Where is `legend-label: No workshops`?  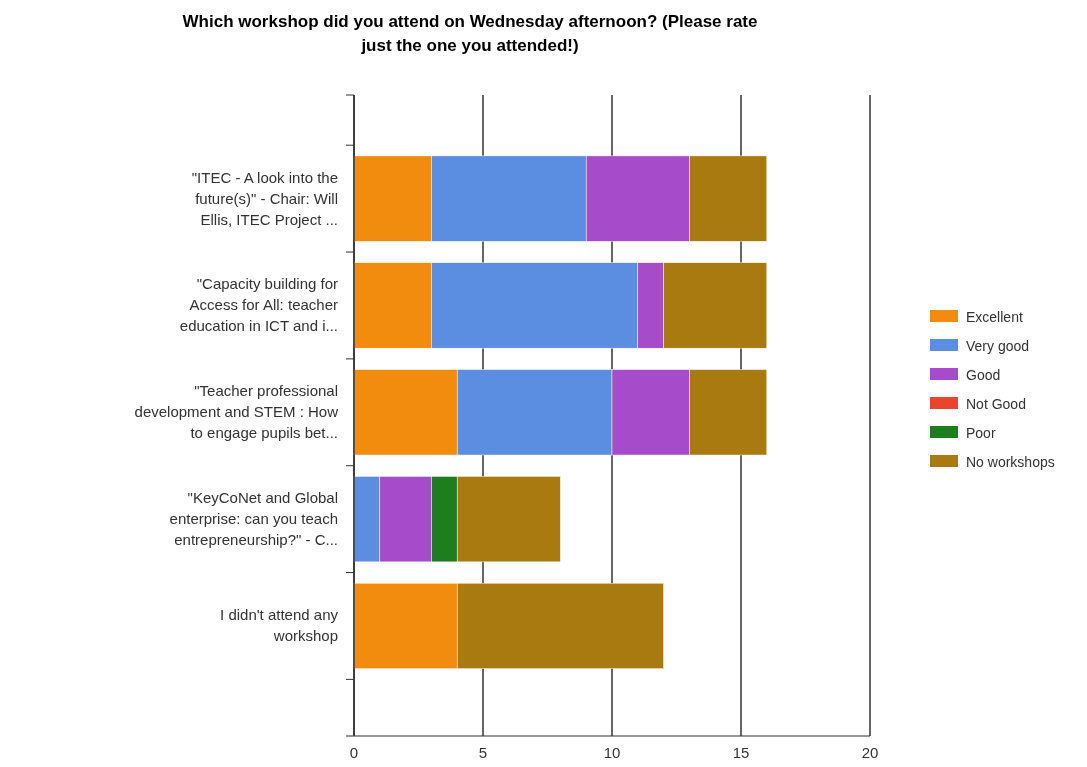
legend-label: No workshops is located at coordinates (1010, 462).